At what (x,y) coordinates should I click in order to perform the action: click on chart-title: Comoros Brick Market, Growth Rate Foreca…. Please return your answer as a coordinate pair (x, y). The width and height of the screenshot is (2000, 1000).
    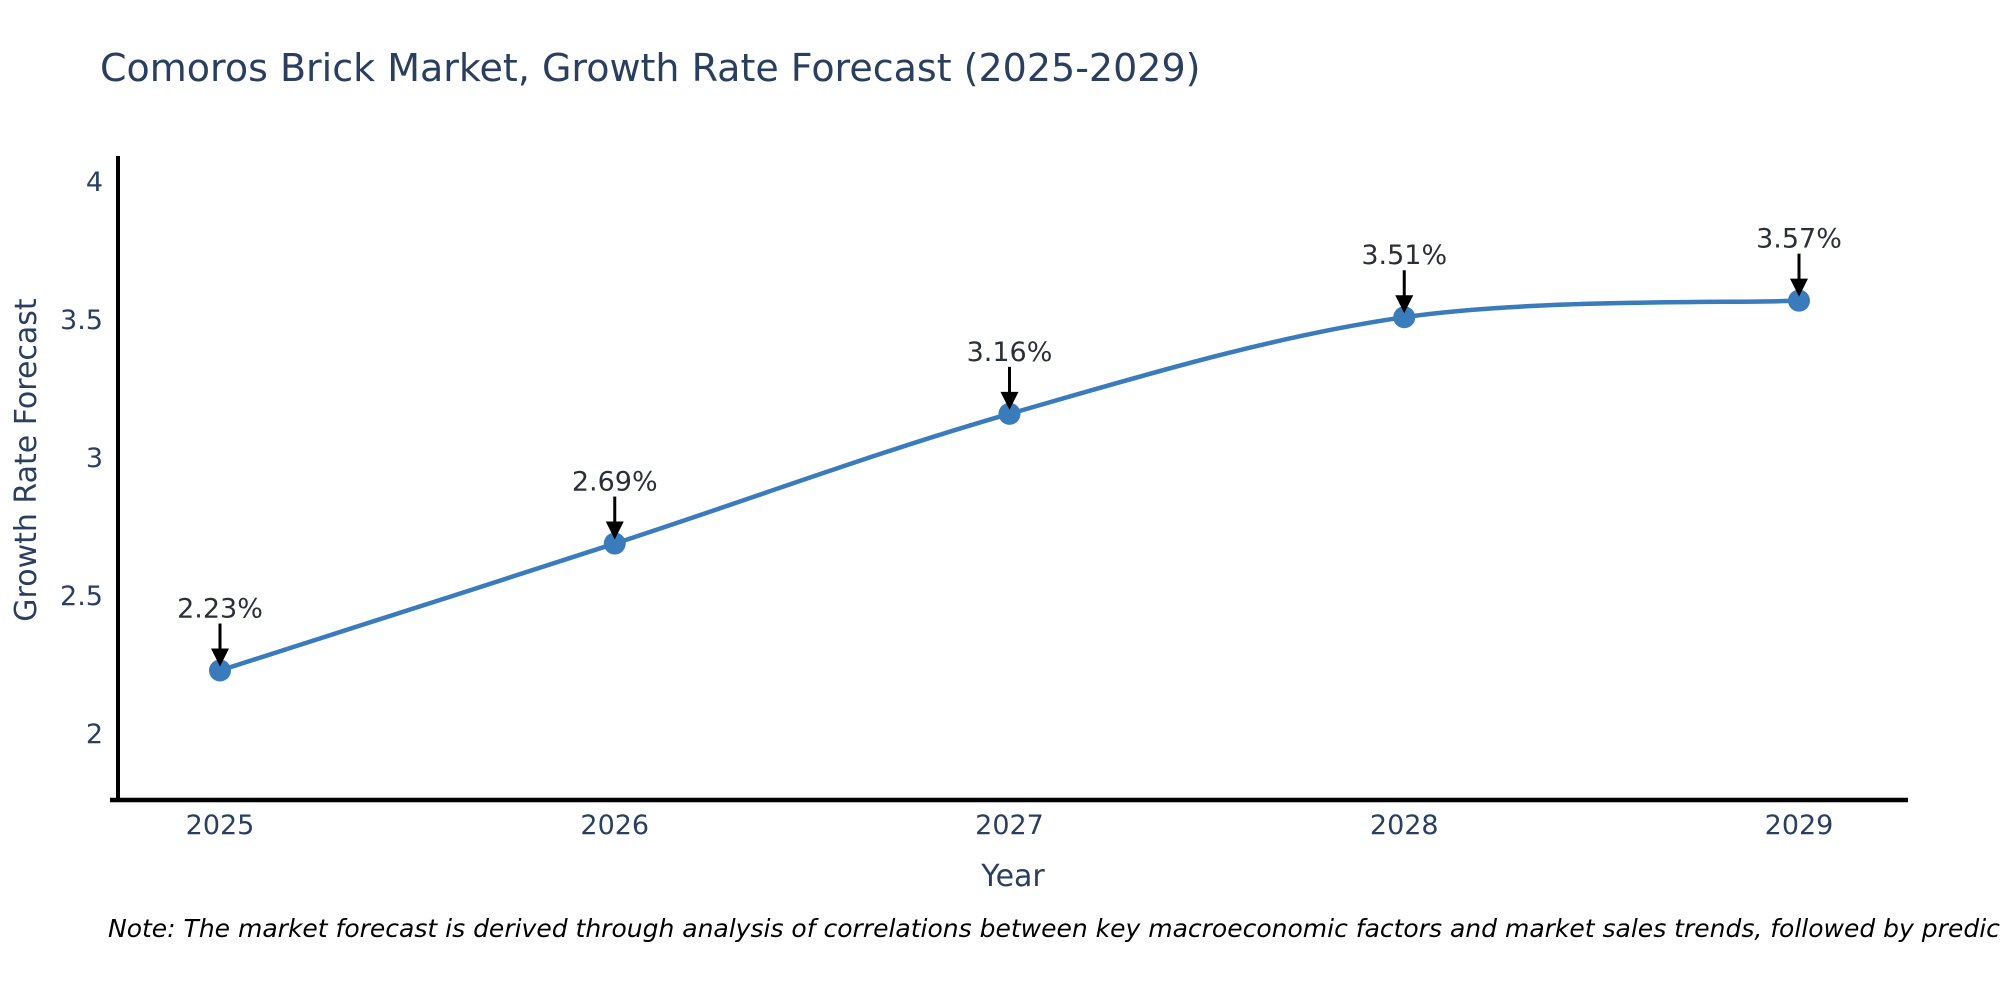
    Looking at the image, I should click on (650, 68).